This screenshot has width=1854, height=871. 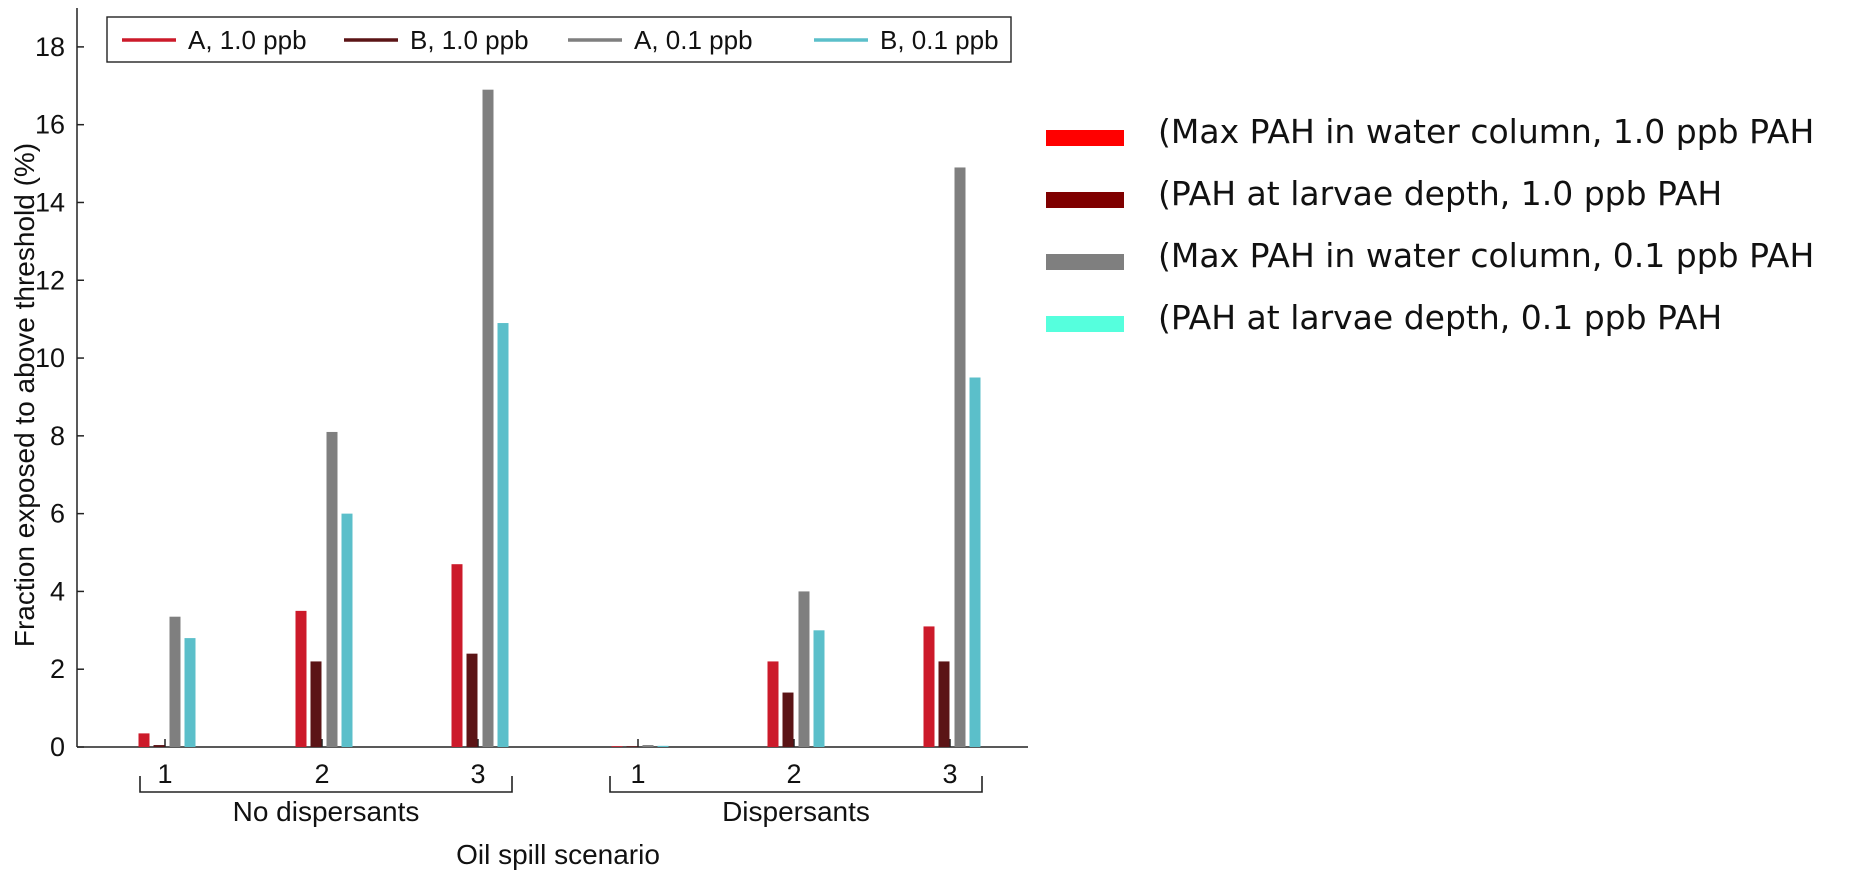 What do you see at coordinates (24, 395) in the screenshot?
I see `y-axis-title: Fraction exposed to above threshold (%)` at bounding box center [24, 395].